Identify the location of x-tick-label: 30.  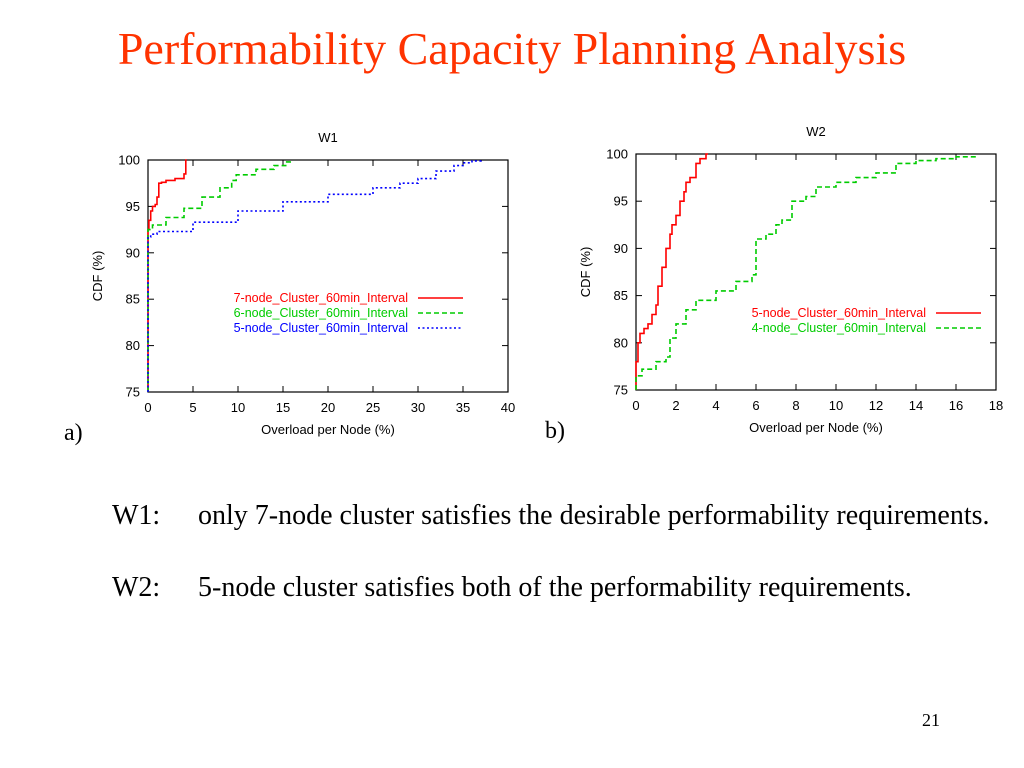
(418, 407).